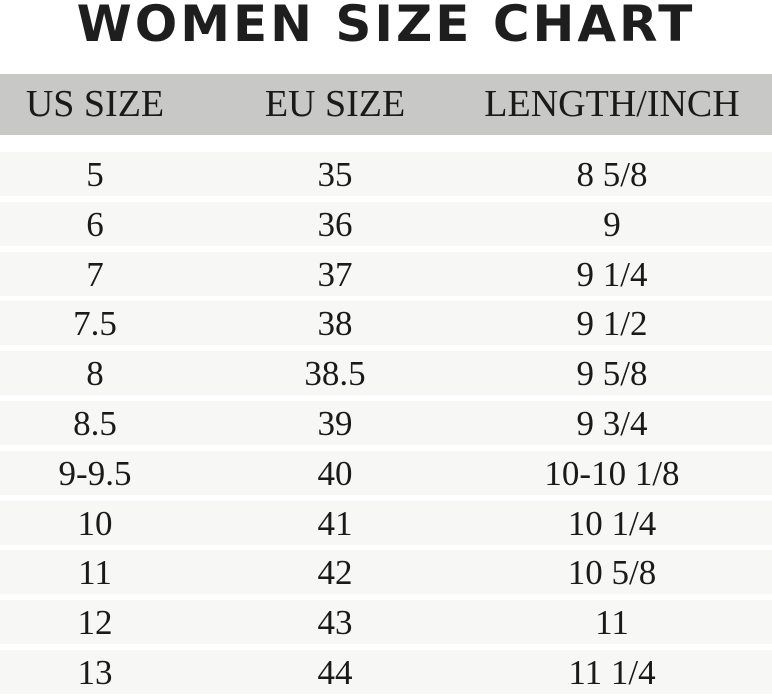  Describe the element at coordinates (95, 623) in the screenshot. I see `cell-us-size: 12` at that location.